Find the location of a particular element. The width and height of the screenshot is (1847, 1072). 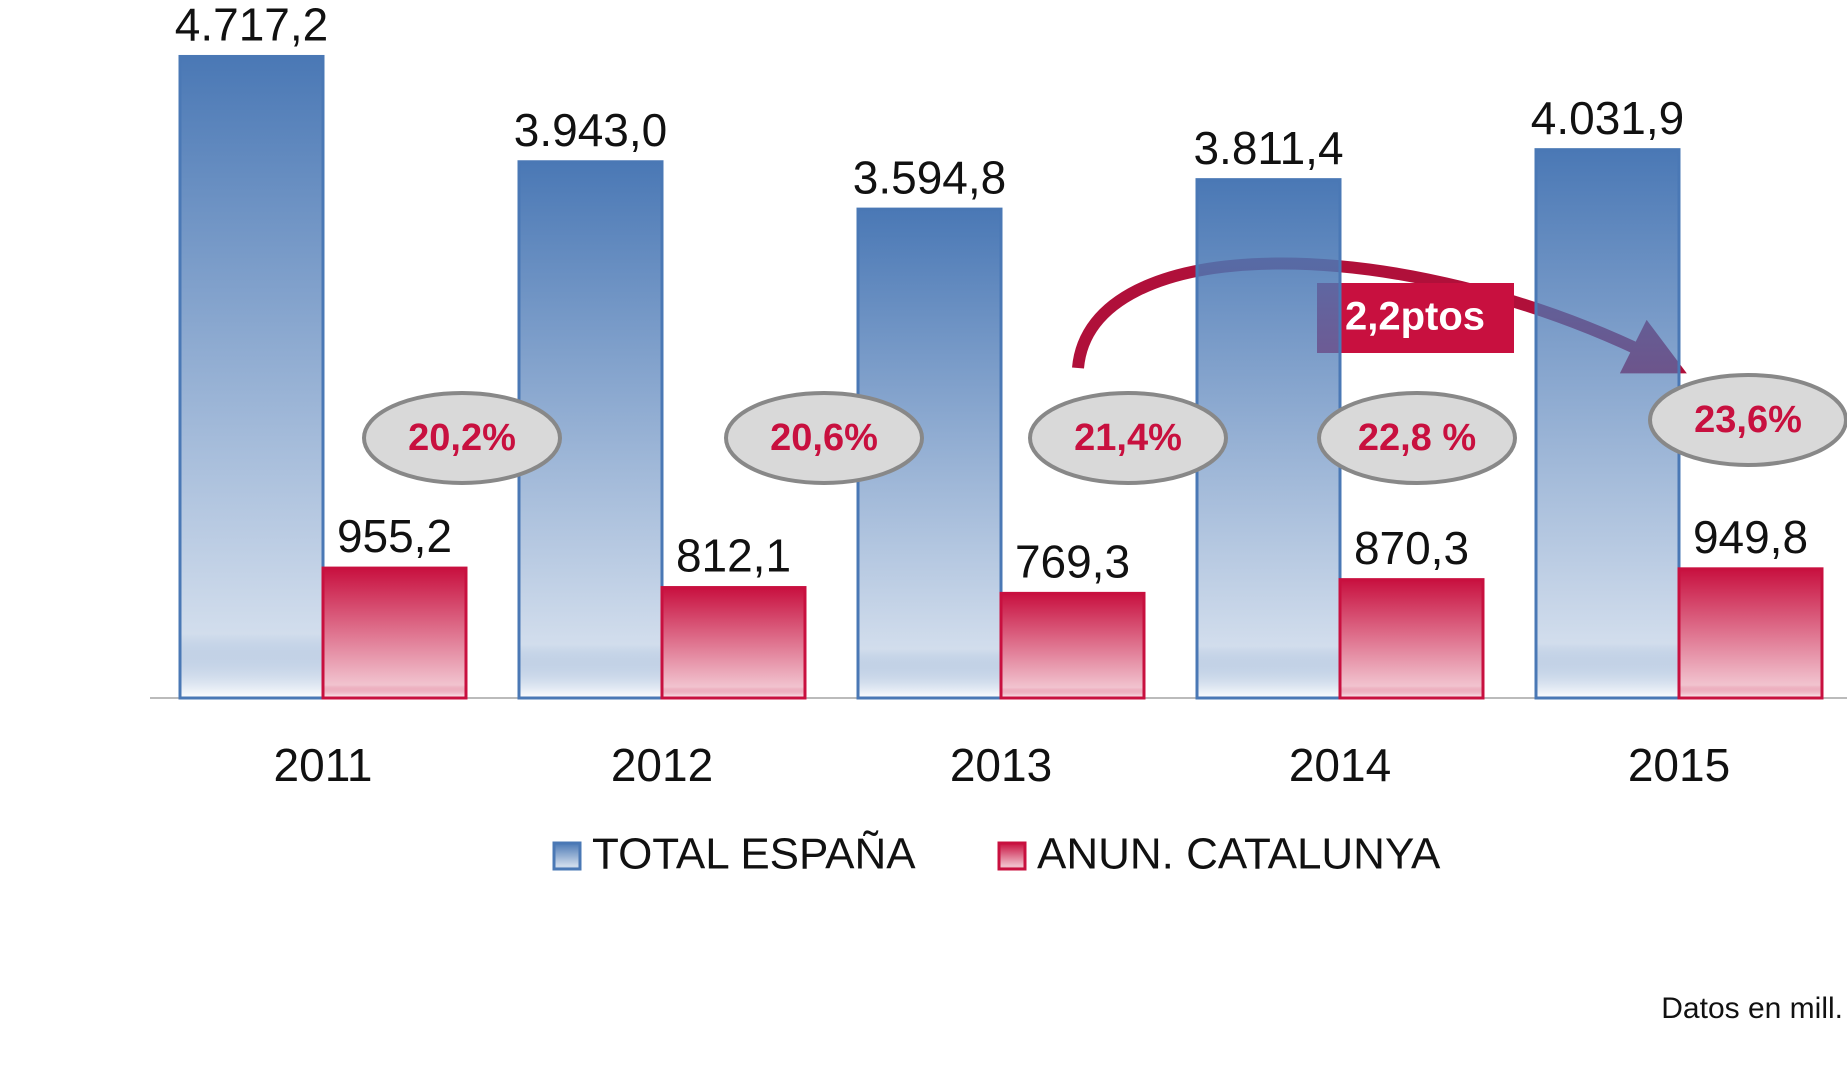

value-label: 3.943,0 is located at coordinates (590, 130).